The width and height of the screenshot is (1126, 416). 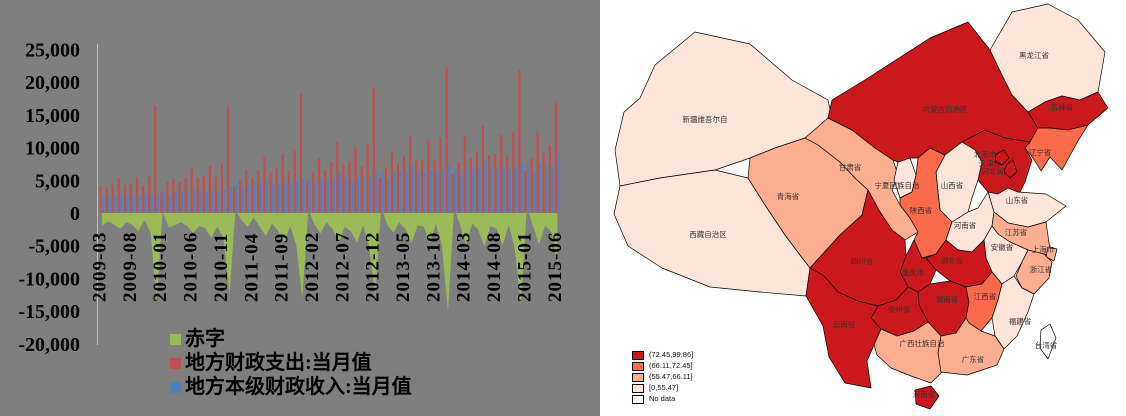 What do you see at coordinates (788, 196) in the screenshot?
I see `province-label-qinghai: 青海省` at bounding box center [788, 196].